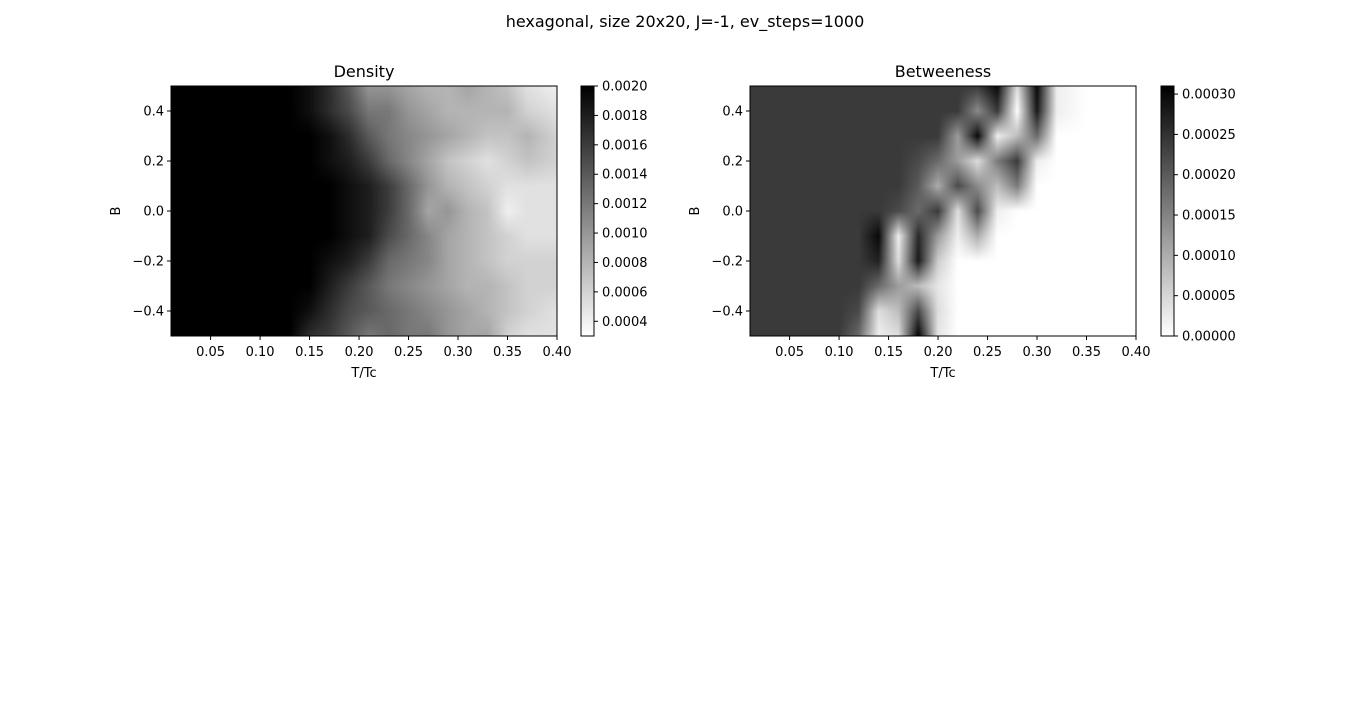 The image size is (1370, 715). I want to click on colorbar-tick-label: 0.0012, so click(625, 204).